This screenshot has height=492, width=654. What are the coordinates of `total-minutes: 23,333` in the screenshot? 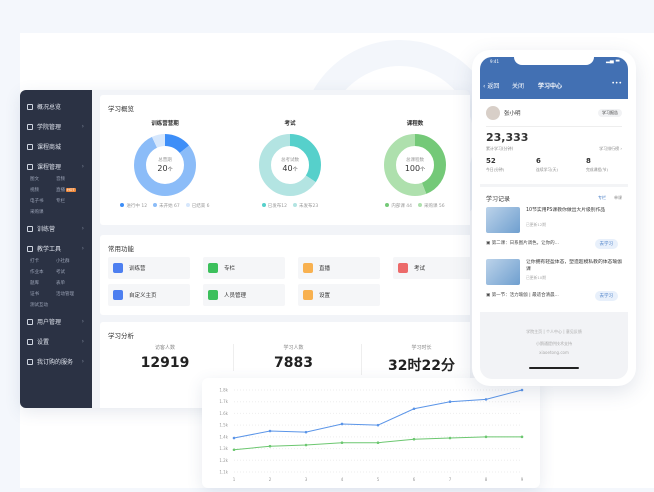 It's located at (507, 137).